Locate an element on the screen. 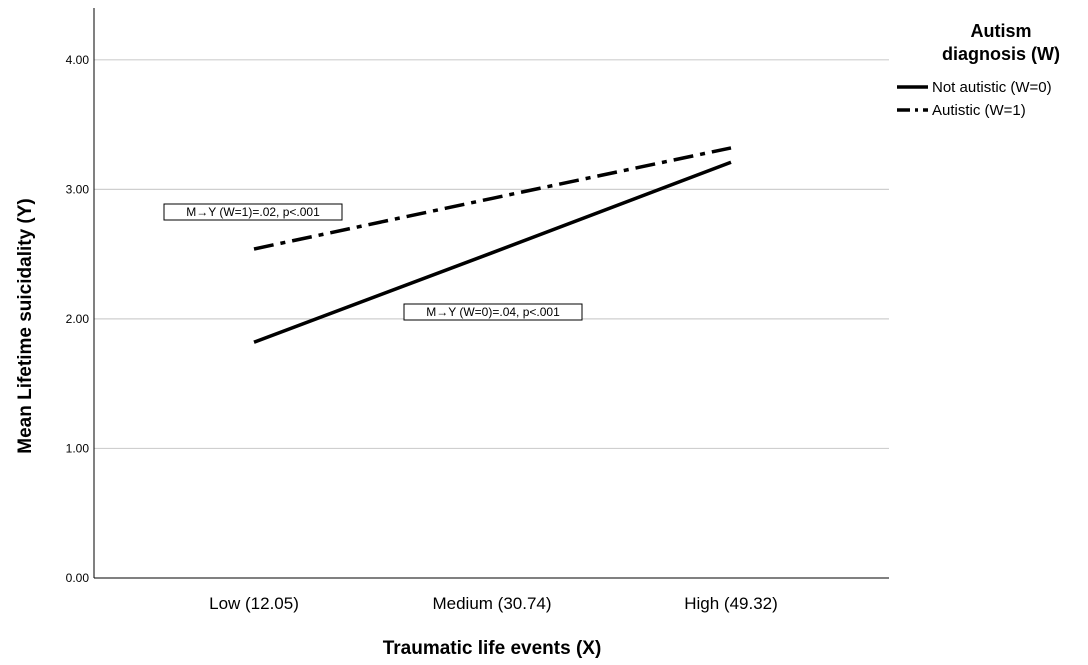 Image resolution: width=1088 pixels, height=665 pixels. series-line-autistic is located at coordinates (492, 198).